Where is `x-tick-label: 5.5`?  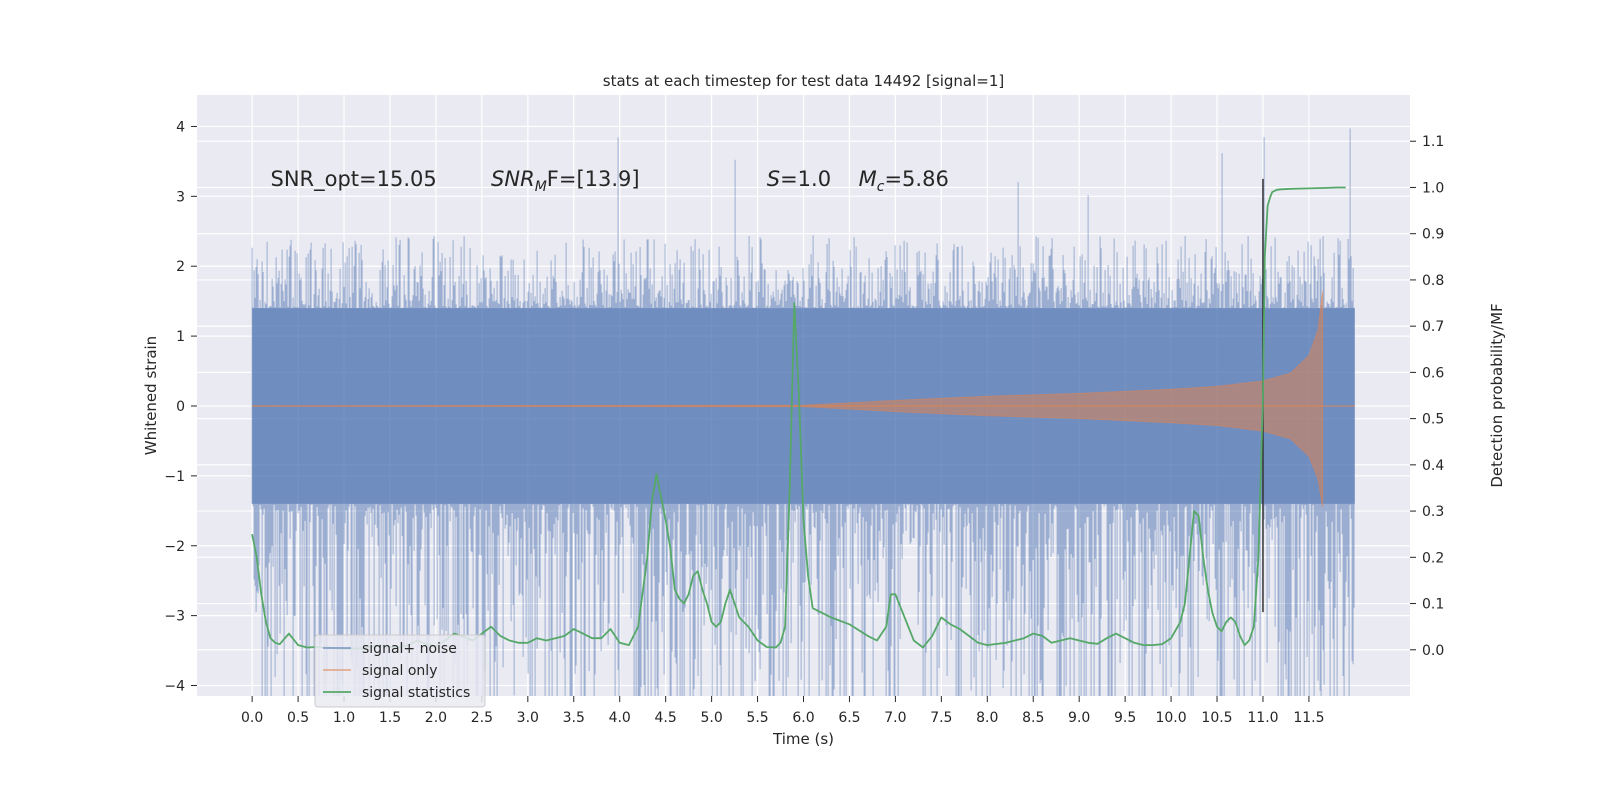
x-tick-label: 5.5 is located at coordinates (757, 718).